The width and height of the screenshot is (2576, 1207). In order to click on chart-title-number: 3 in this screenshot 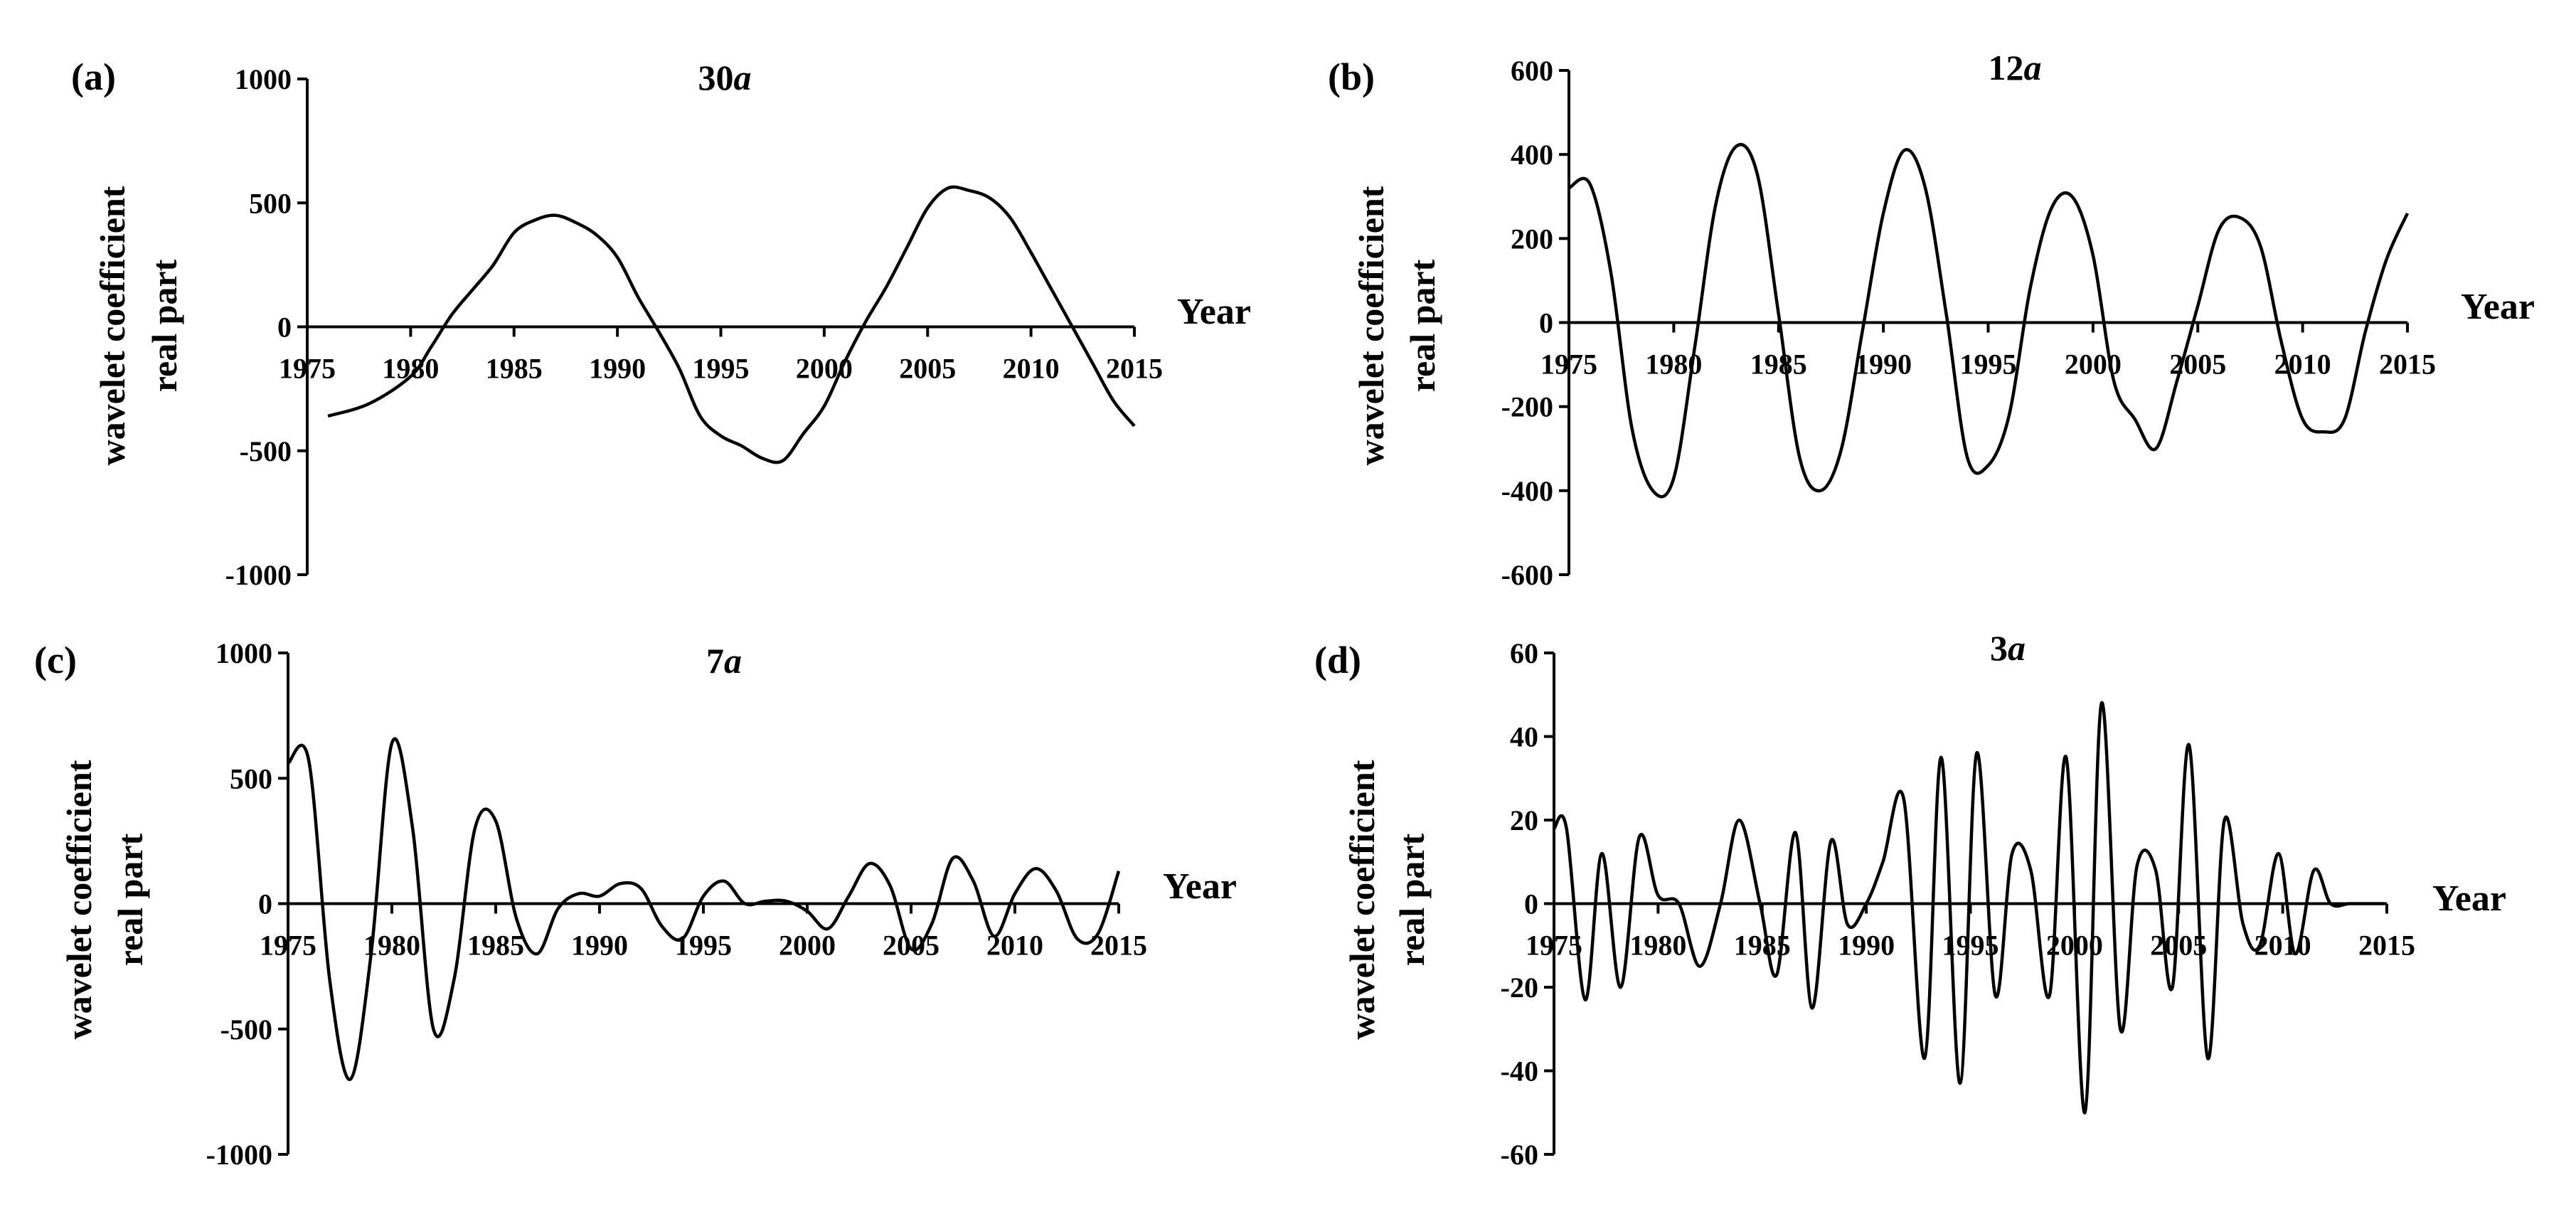, I will do `click(1999, 648)`.